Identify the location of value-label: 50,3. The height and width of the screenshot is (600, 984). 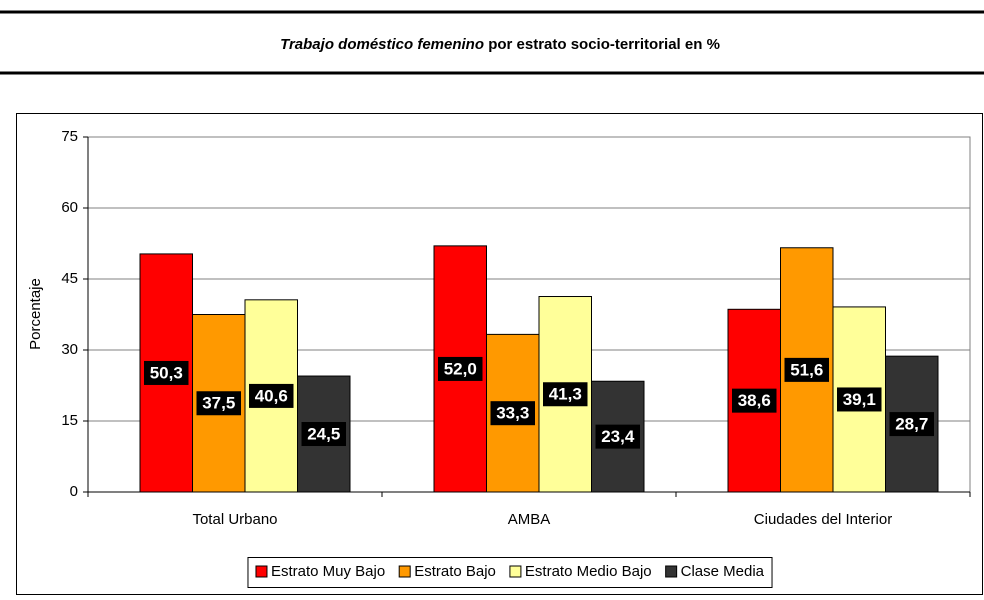
(166, 372).